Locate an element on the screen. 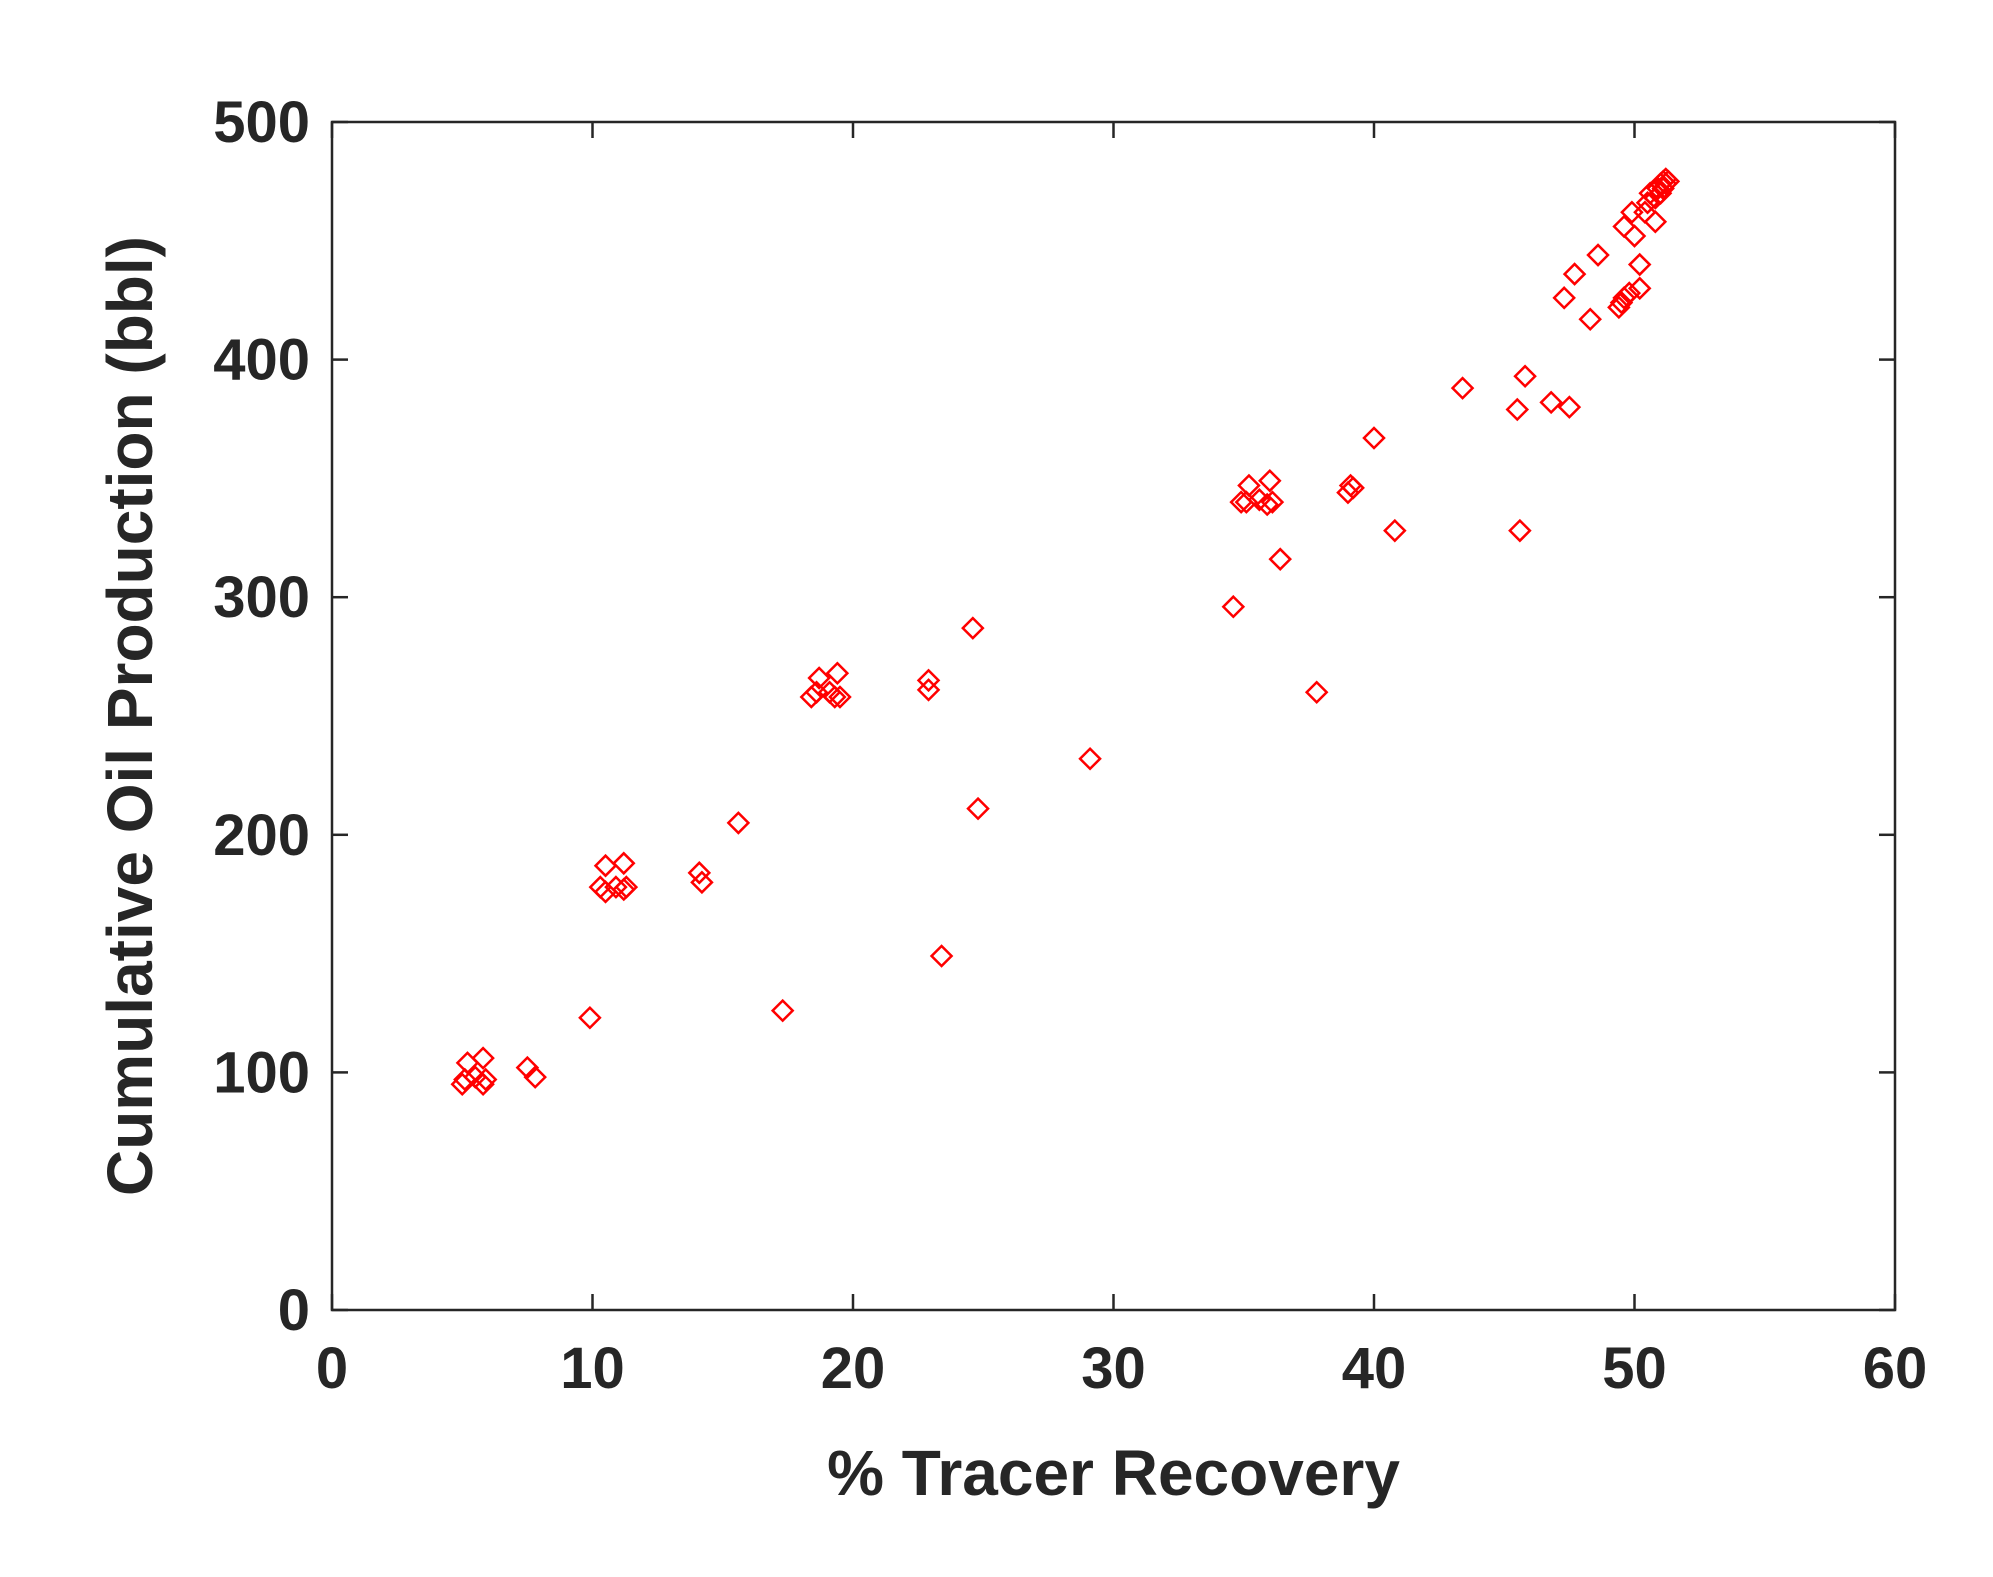  y-tick-label: 500 is located at coordinates (261, 122).